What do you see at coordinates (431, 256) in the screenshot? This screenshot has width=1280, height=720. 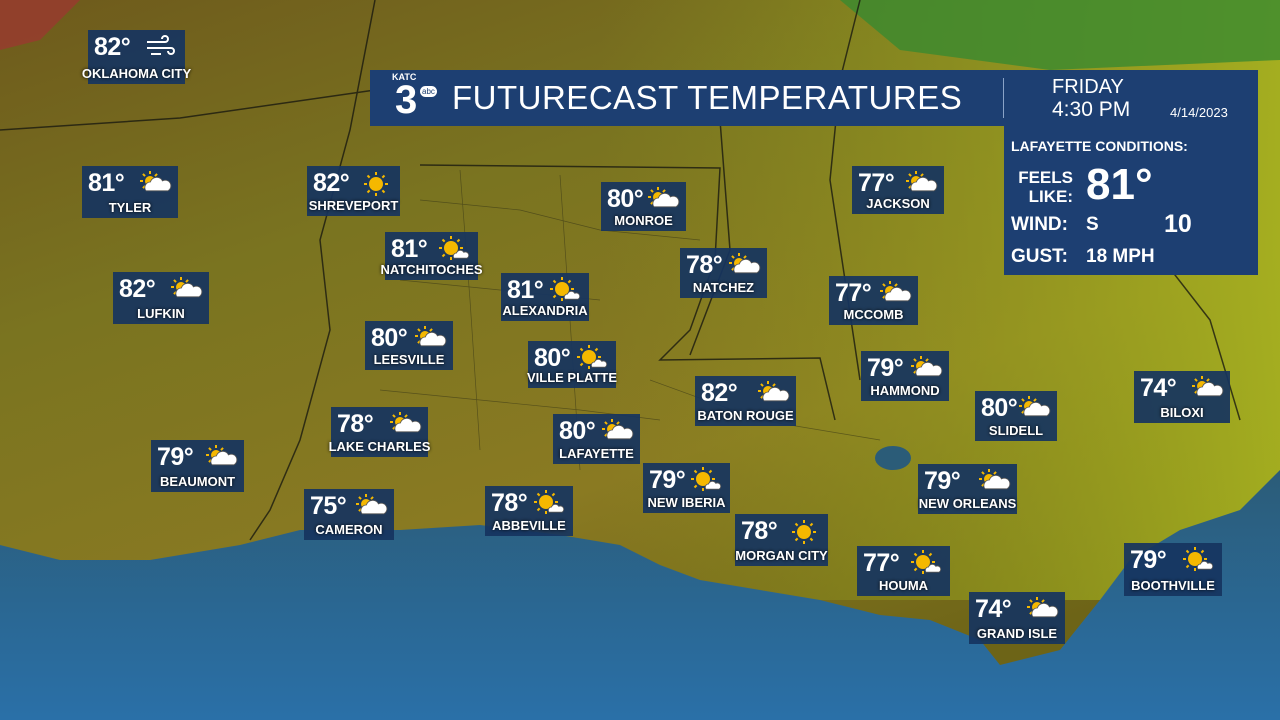 I see `city-marker: 81° NATCHITOCHES` at bounding box center [431, 256].